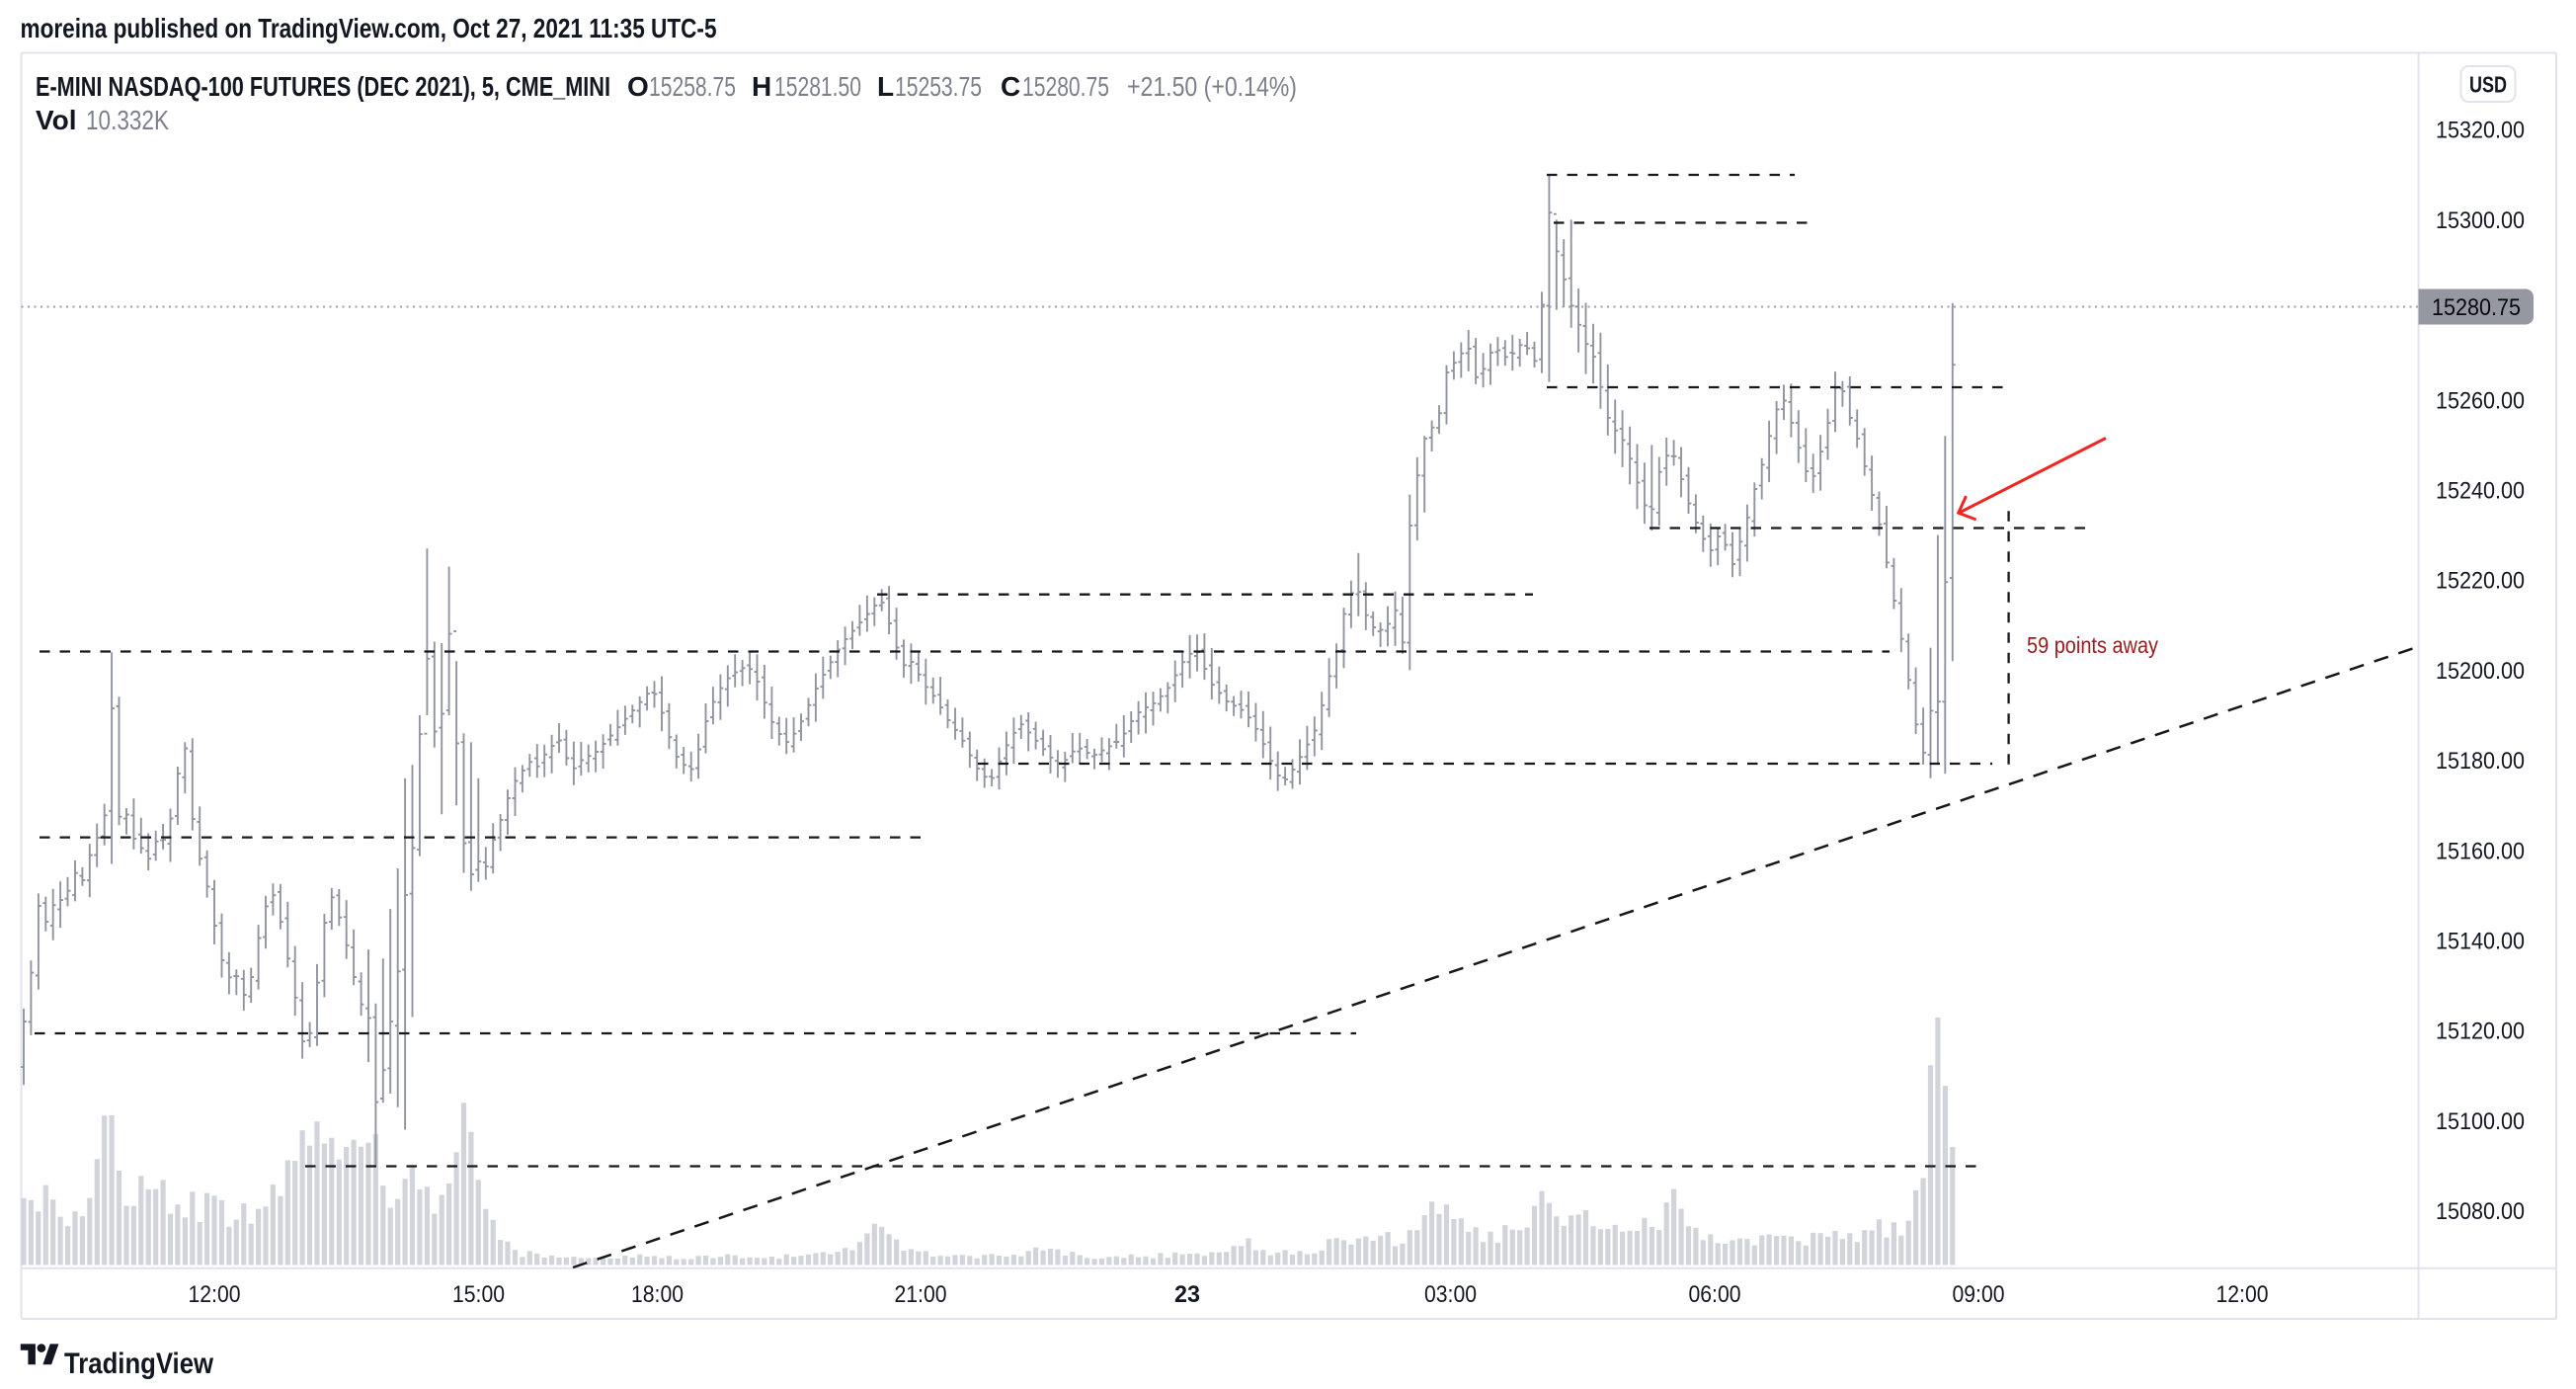 The height and width of the screenshot is (1389, 2576). I want to click on svg-text: 15140.00, so click(2480, 942).